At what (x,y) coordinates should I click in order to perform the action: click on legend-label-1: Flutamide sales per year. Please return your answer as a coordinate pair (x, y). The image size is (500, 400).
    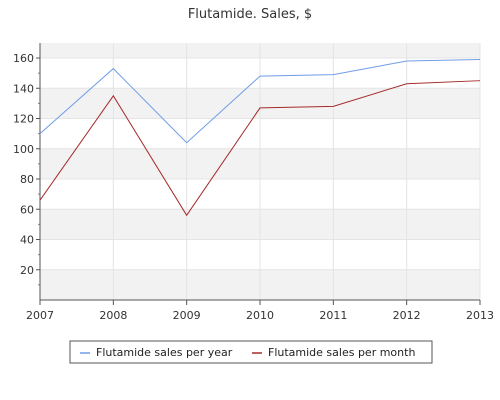
    Looking at the image, I should click on (164, 352).